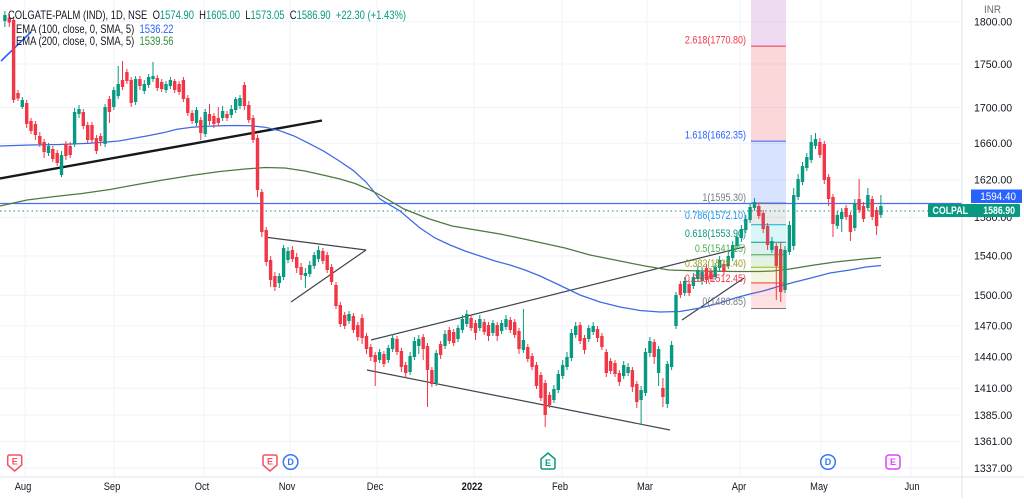 Image resolution: width=1024 pixels, height=503 pixels. What do you see at coordinates (993, 256) in the screenshot?
I see `svg-text: 1540.00` at bounding box center [993, 256].